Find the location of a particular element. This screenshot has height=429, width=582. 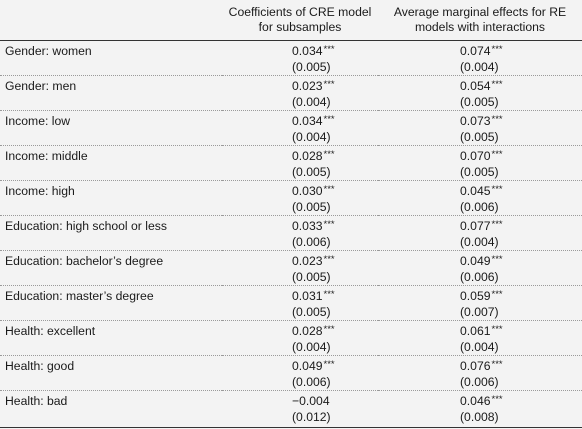

re-marginal-effect-value: 0.059*** is located at coordinates (521, 297).